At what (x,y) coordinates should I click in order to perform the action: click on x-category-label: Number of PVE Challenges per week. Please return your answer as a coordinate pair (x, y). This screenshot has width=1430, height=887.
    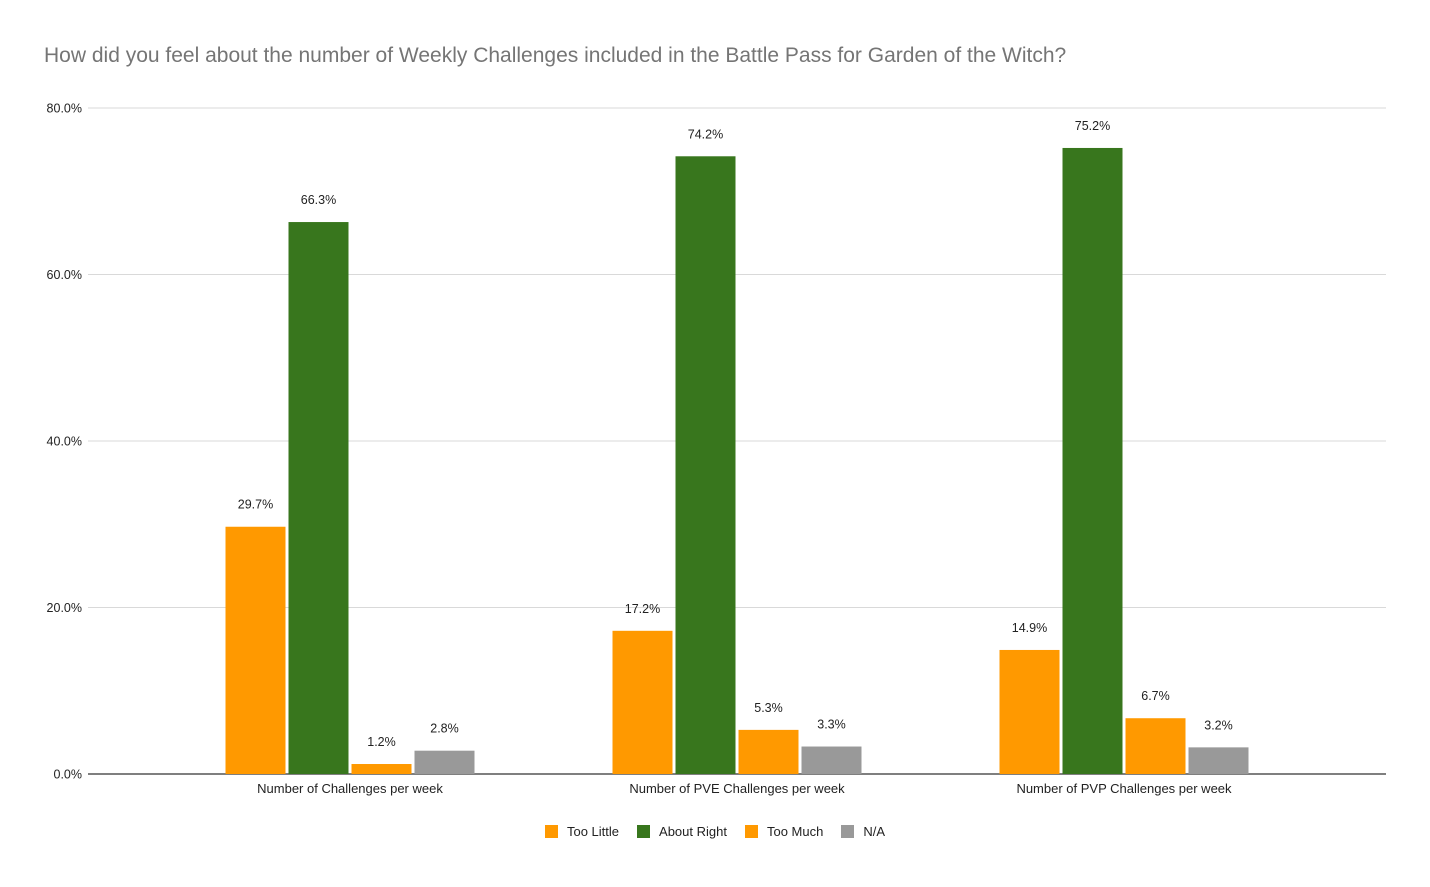
    Looking at the image, I should click on (737, 788).